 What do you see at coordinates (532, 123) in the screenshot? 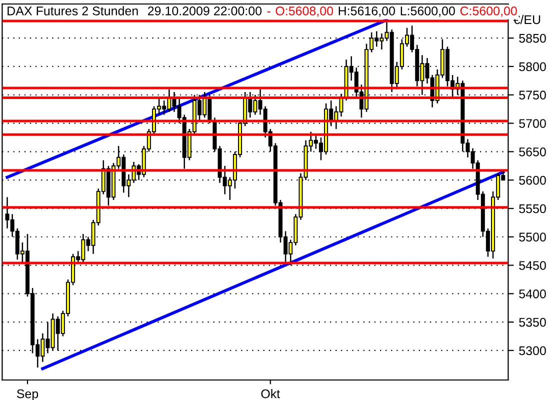
I see `y-tick-label: 5700` at bounding box center [532, 123].